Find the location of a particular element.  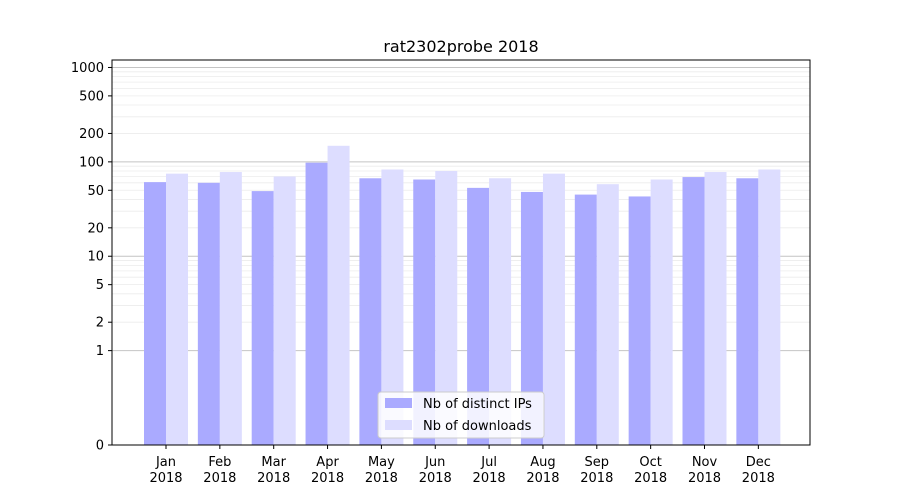

legend-swatch-downloads is located at coordinates (398, 425).